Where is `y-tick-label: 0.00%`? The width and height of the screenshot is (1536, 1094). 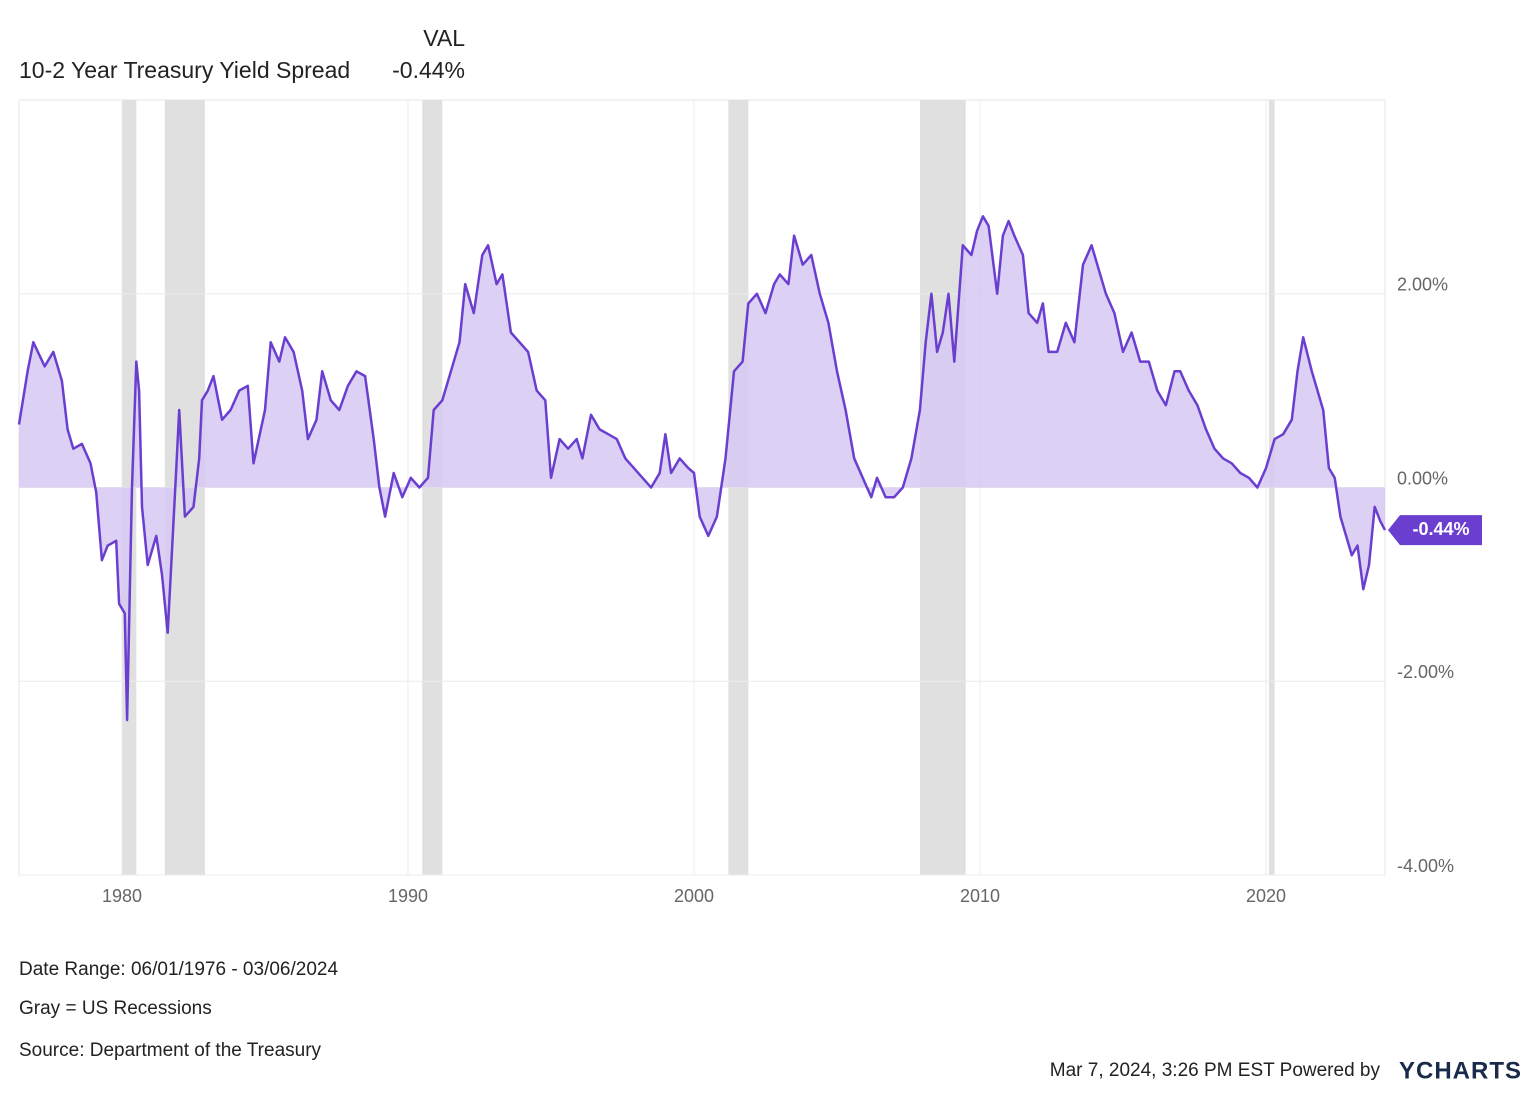 y-tick-label: 0.00% is located at coordinates (1422, 478).